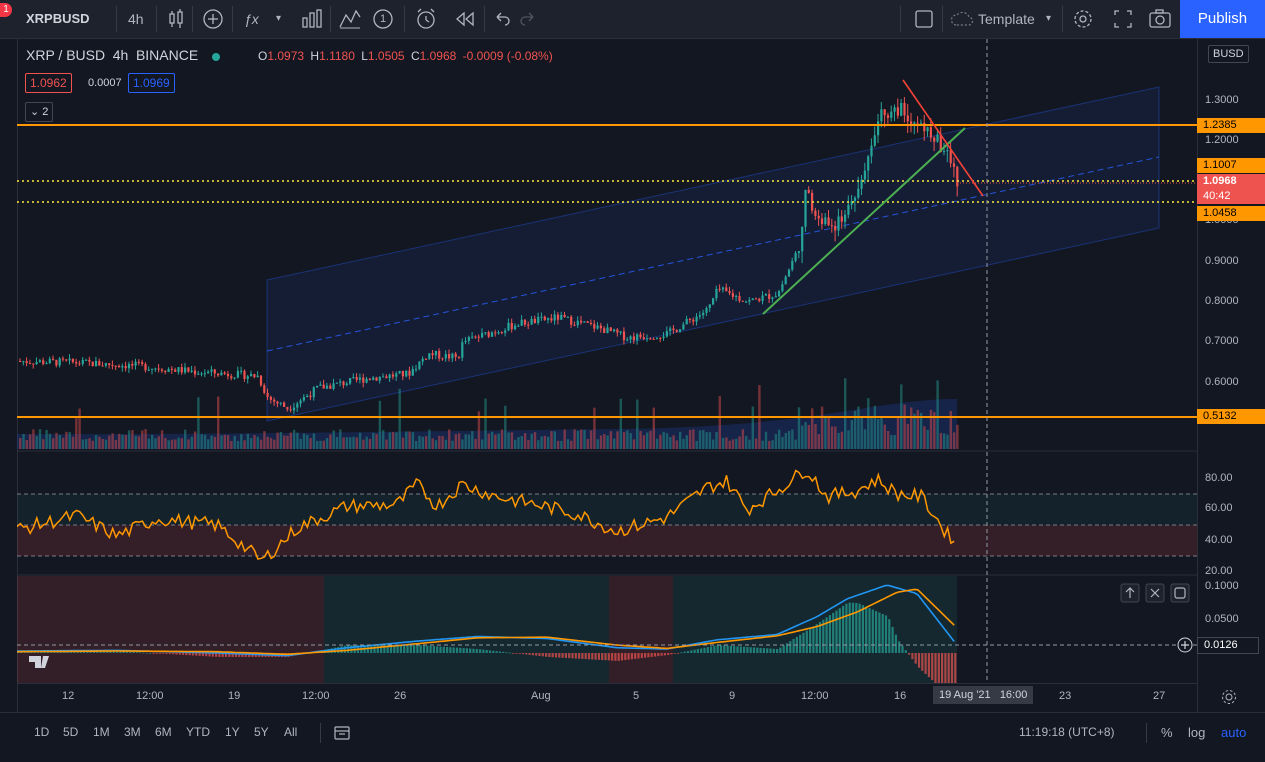 This screenshot has width=1265, height=762. Describe the element at coordinates (101, 732) in the screenshot. I see `range-1m: 1M` at that location.